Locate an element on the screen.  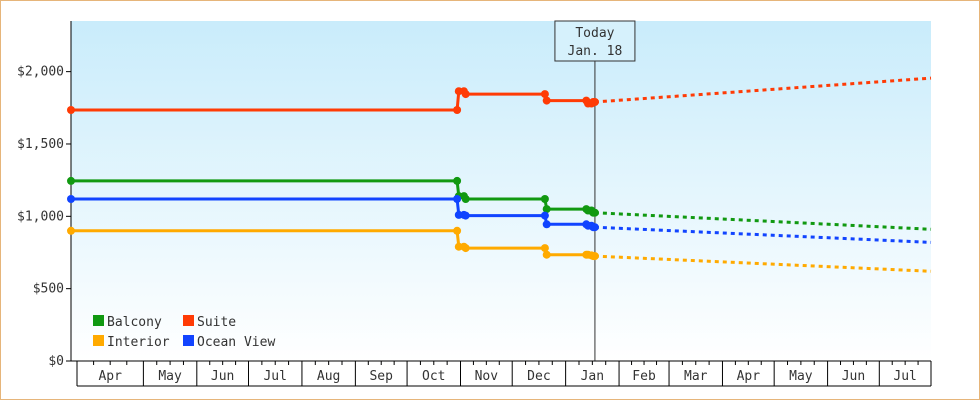
today-box is located at coordinates (595, 41).